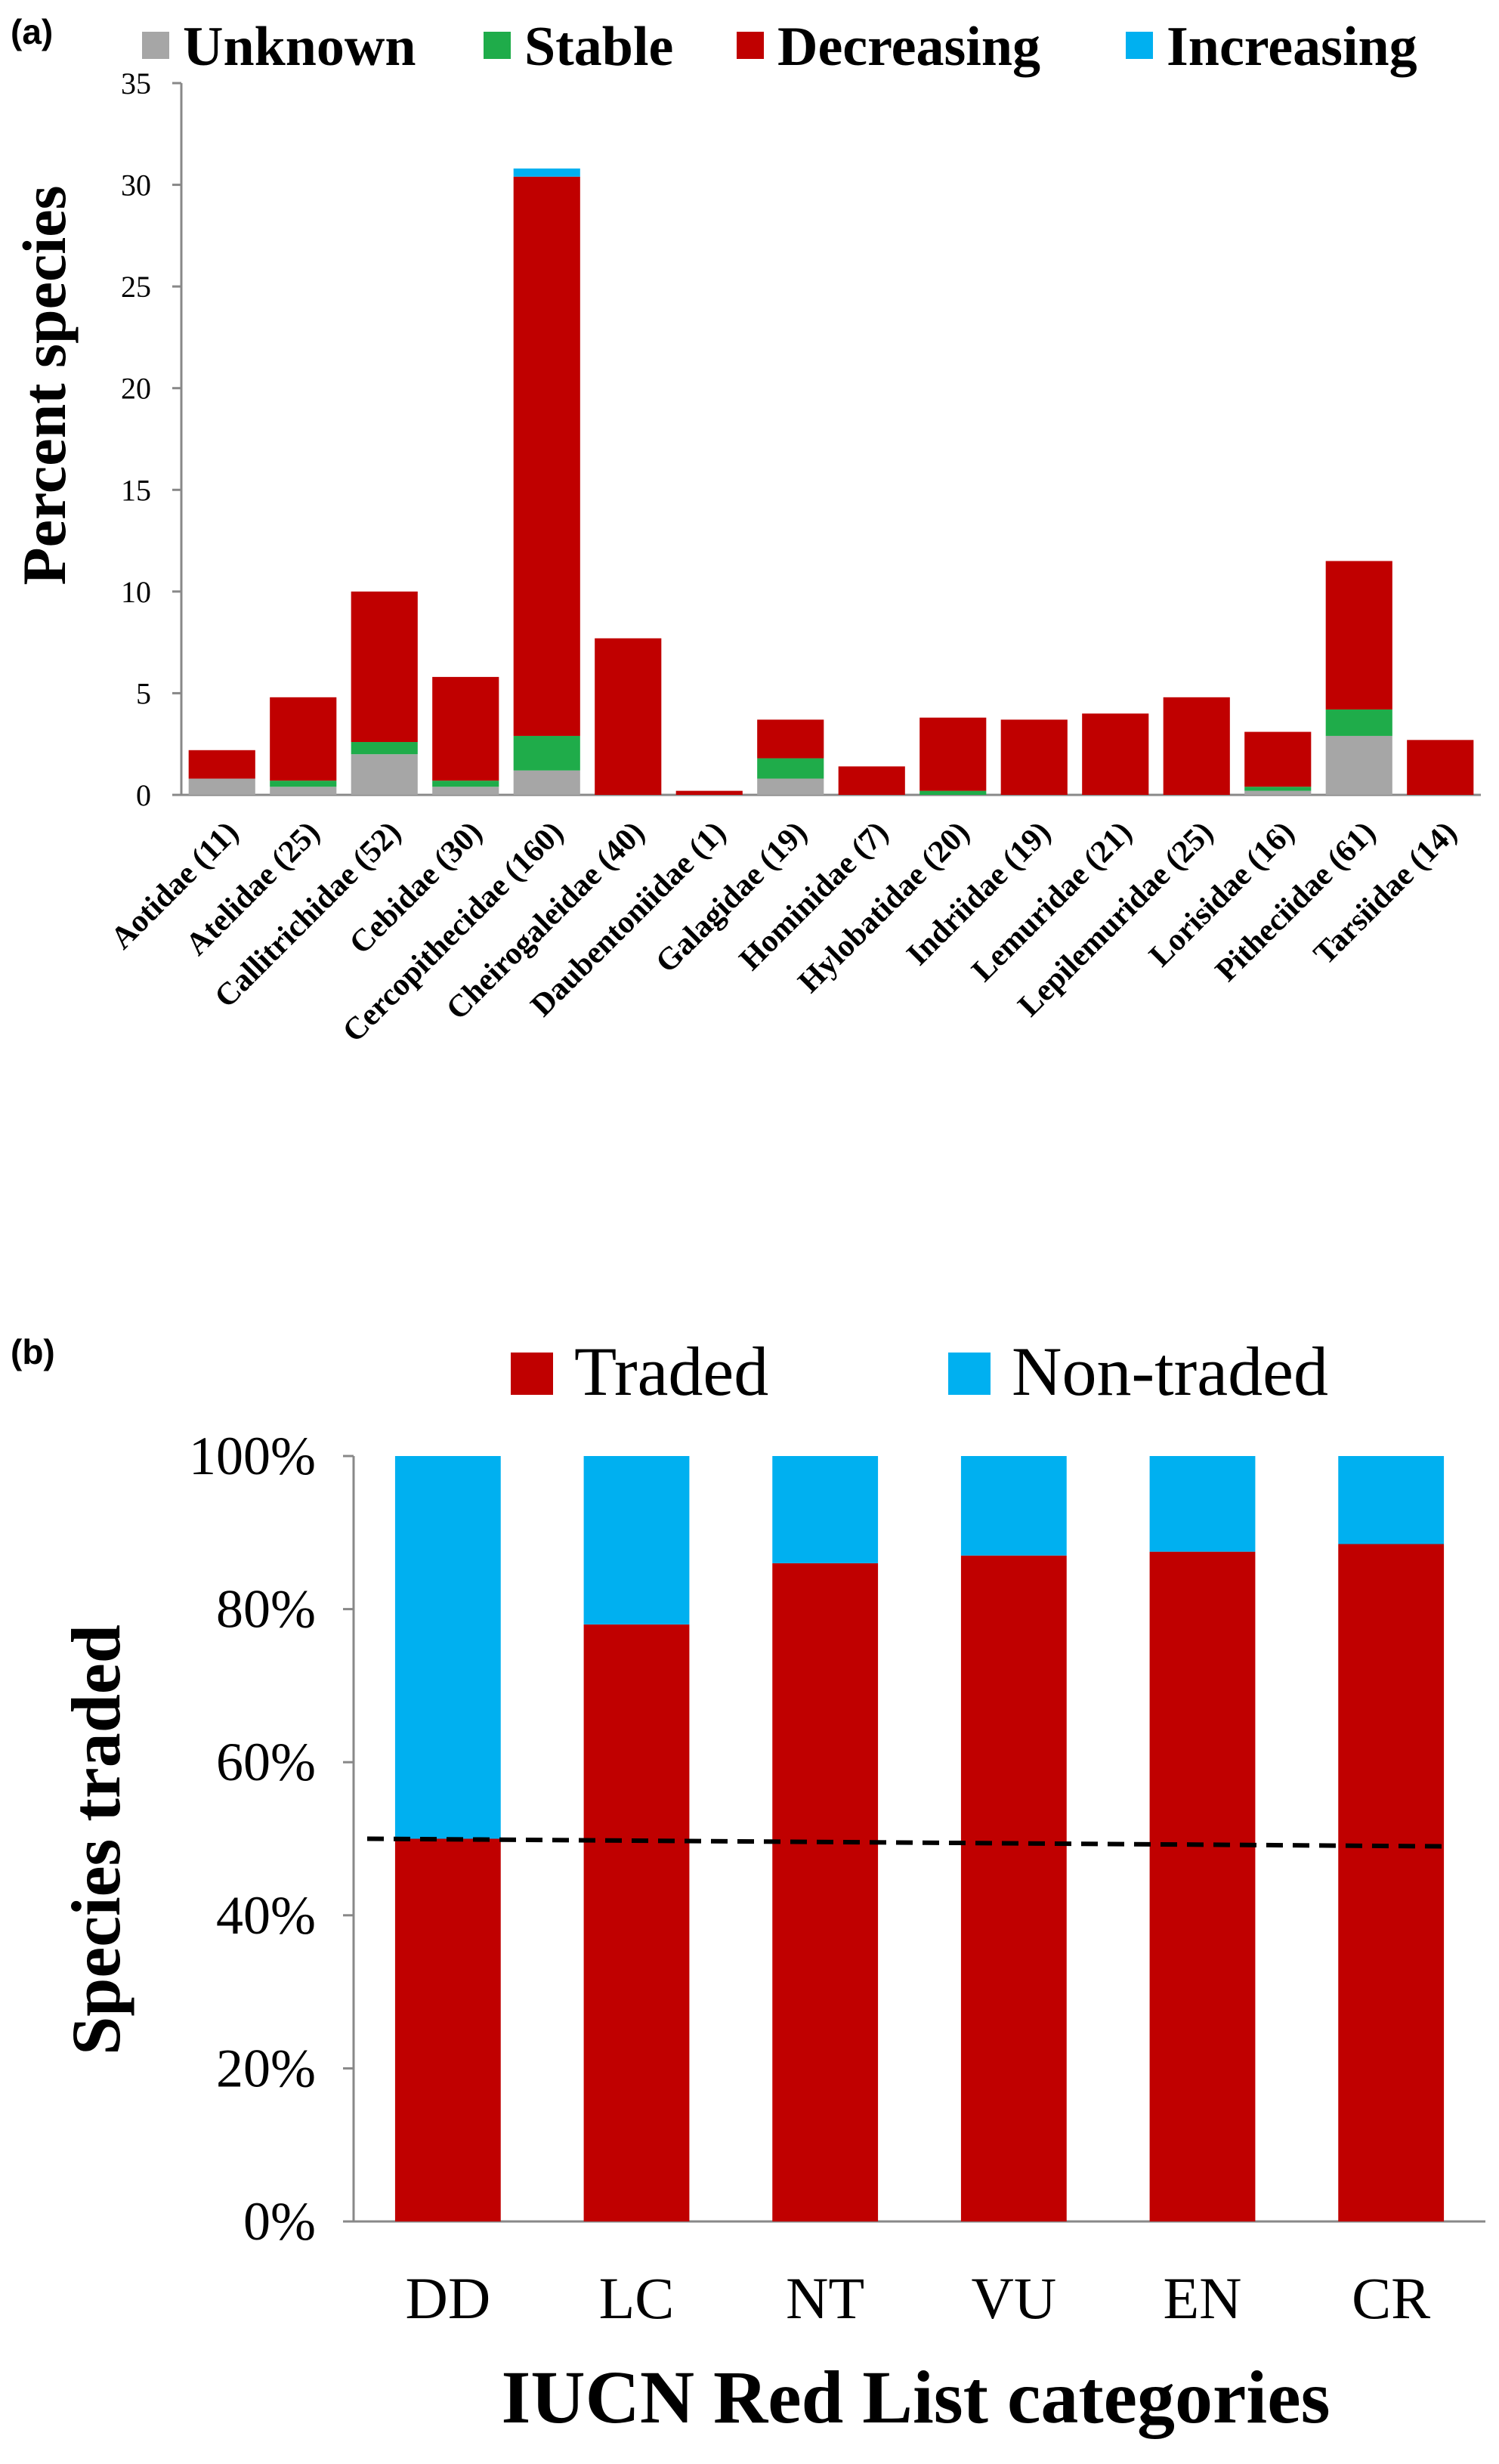 This screenshot has height=2464, width=1499. I want to click on panel-b-x-tick-label: CR, so click(1391, 2298).